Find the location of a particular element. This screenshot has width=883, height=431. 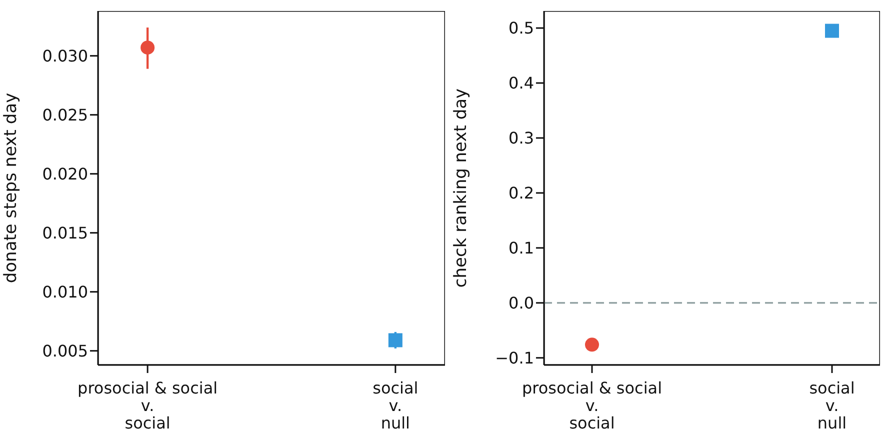

y-tick-label: 0.025 is located at coordinates (65, 115).